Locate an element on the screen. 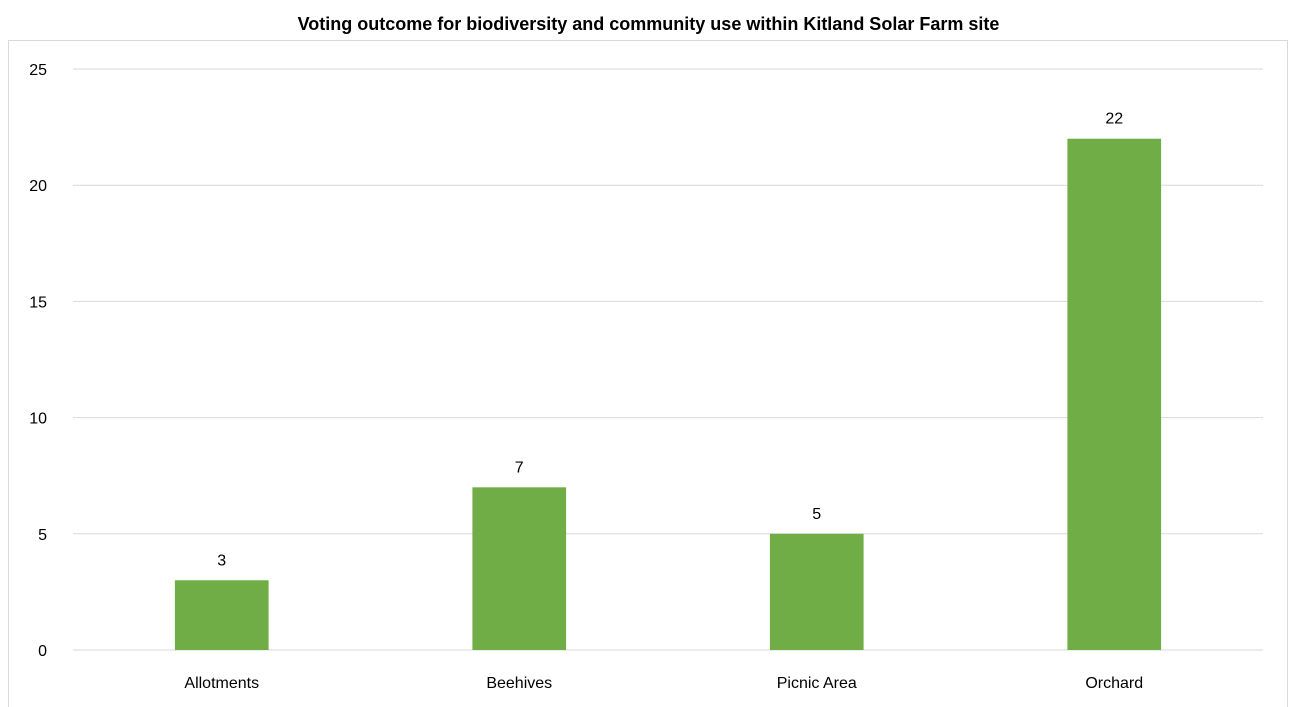  data-label: 22 is located at coordinates (1114, 119).